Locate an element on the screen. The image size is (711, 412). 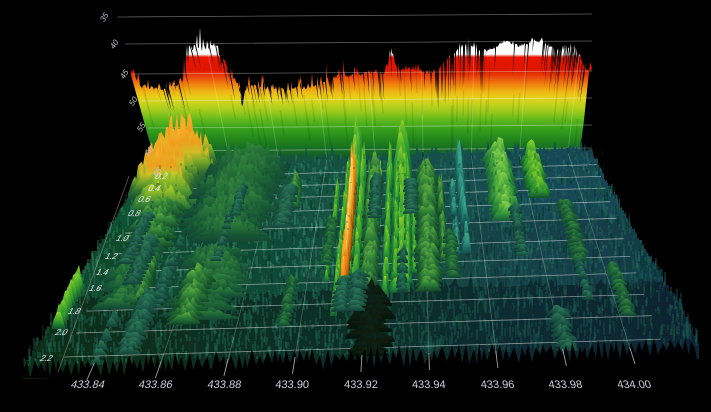
svg-text: 433.90 is located at coordinates (292, 385).